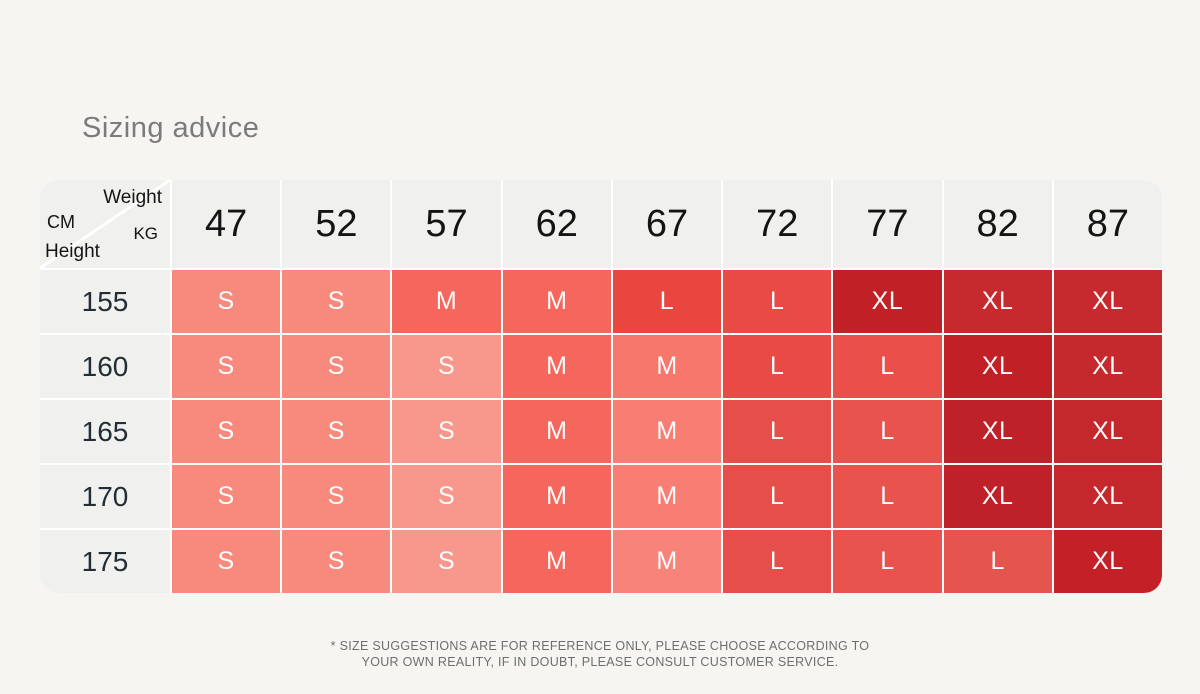 The image size is (1200, 694). Describe the element at coordinates (556, 224) in the screenshot. I see `weight-header-cell: 62` at that location.